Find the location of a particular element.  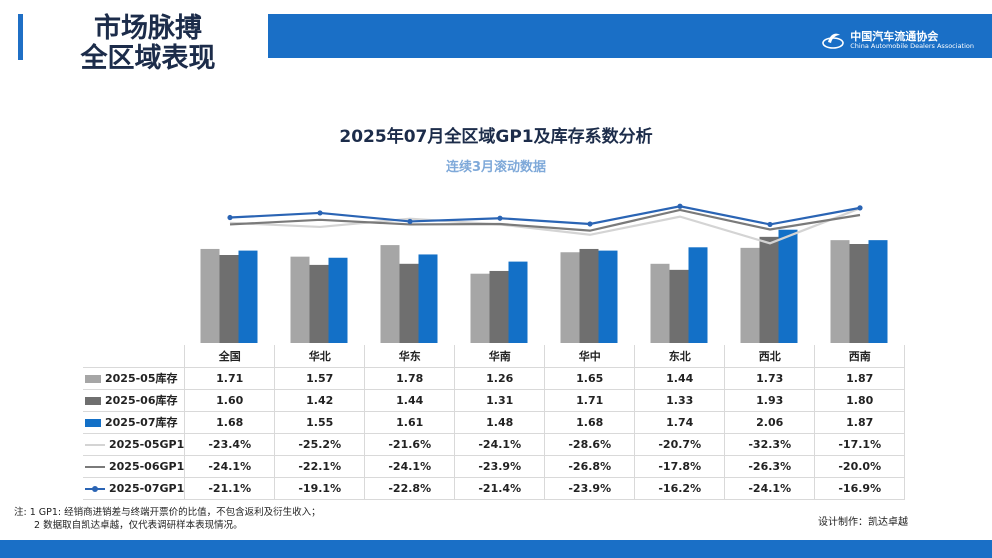

table-cell: -22.8% is located at coordinates (410, 488).